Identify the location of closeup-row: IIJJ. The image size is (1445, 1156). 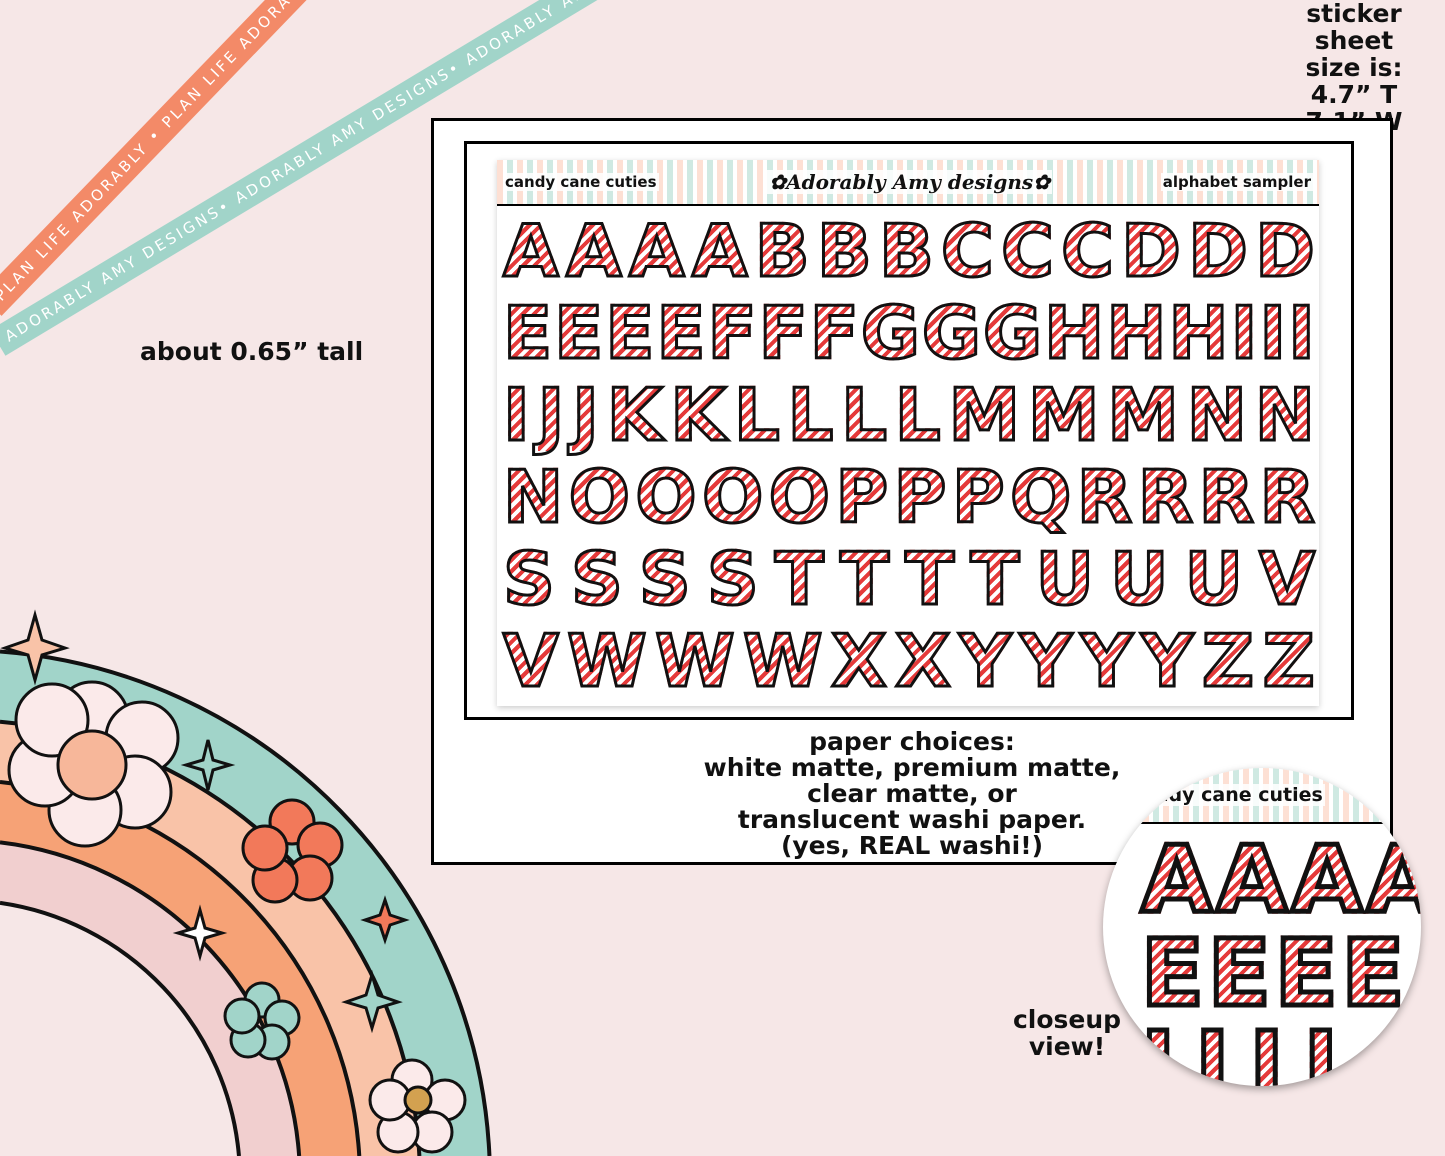
(1262, 1051).